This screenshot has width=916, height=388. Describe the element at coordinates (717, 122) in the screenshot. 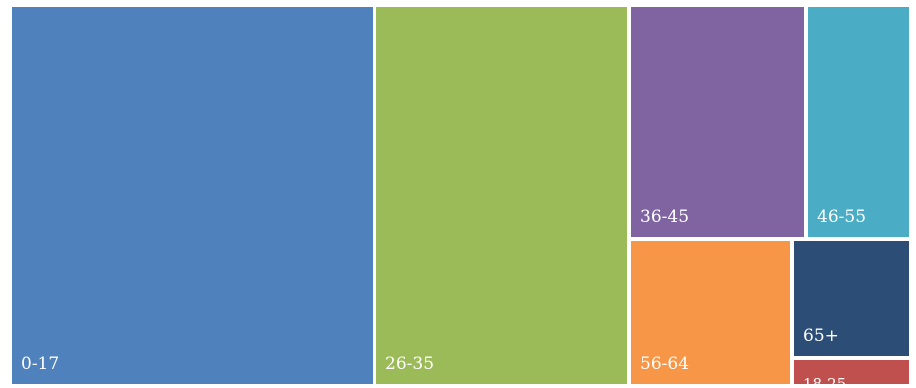

I see `treemap-tile-36-45: 36-45` at that location.